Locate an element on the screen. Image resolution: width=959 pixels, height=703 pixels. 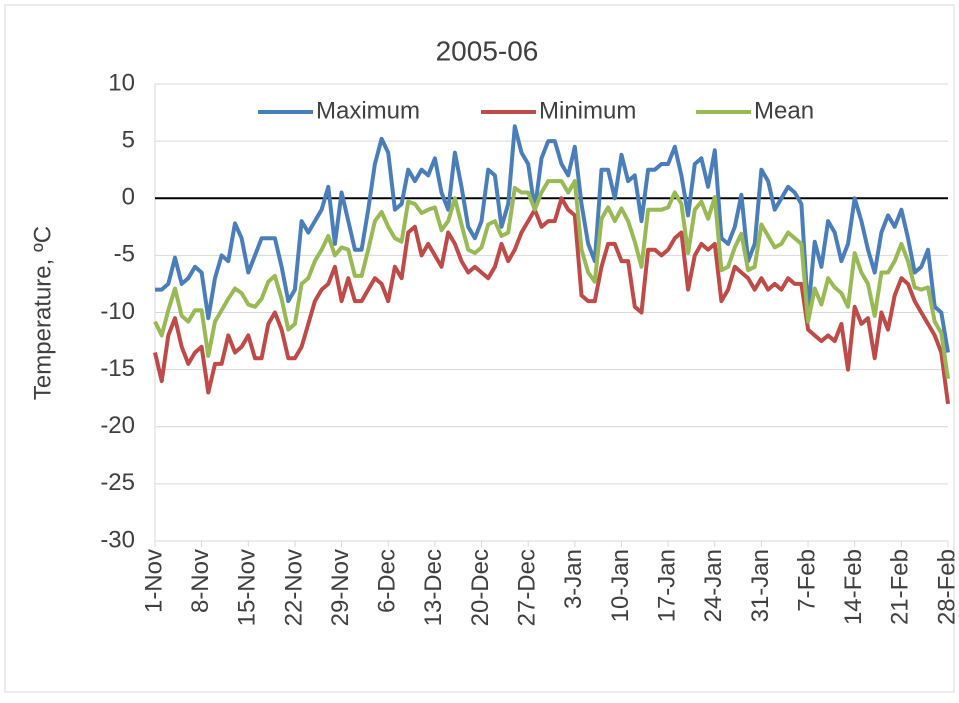
x-tick-label: 27-Dec is located at coordinates (527, 587).